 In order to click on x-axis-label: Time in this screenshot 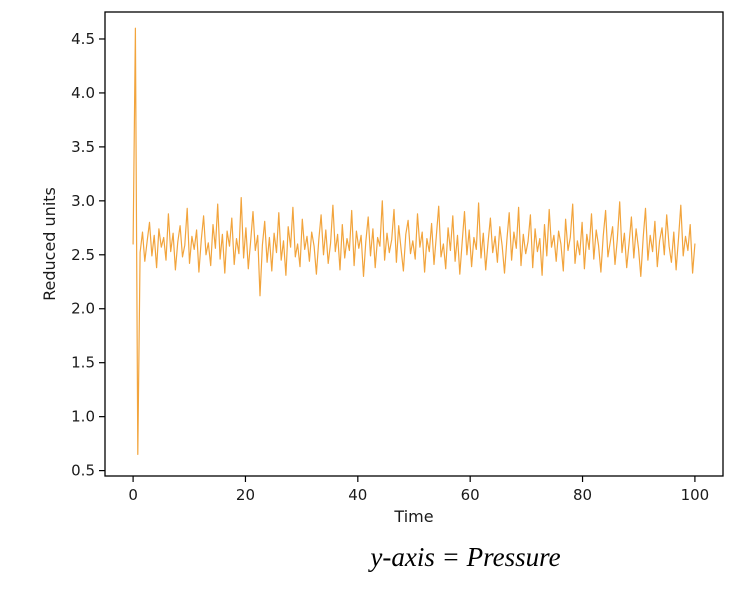, I will do `click(413, 516)`.